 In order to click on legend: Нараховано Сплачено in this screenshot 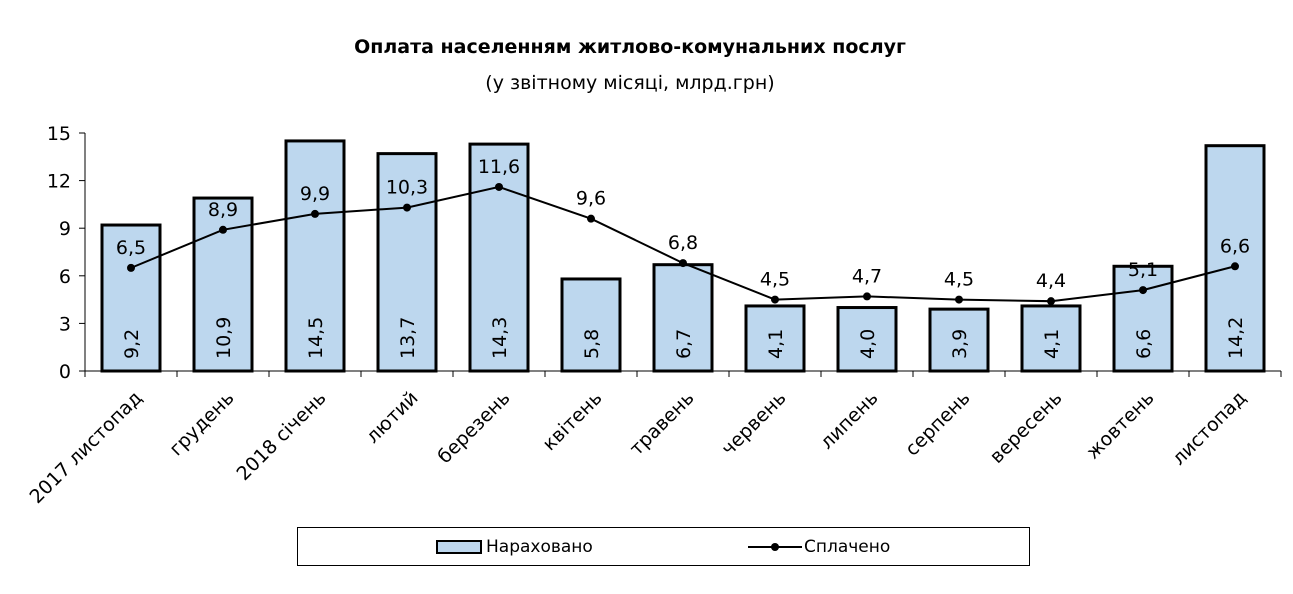, I will do `click(663, 546)`.